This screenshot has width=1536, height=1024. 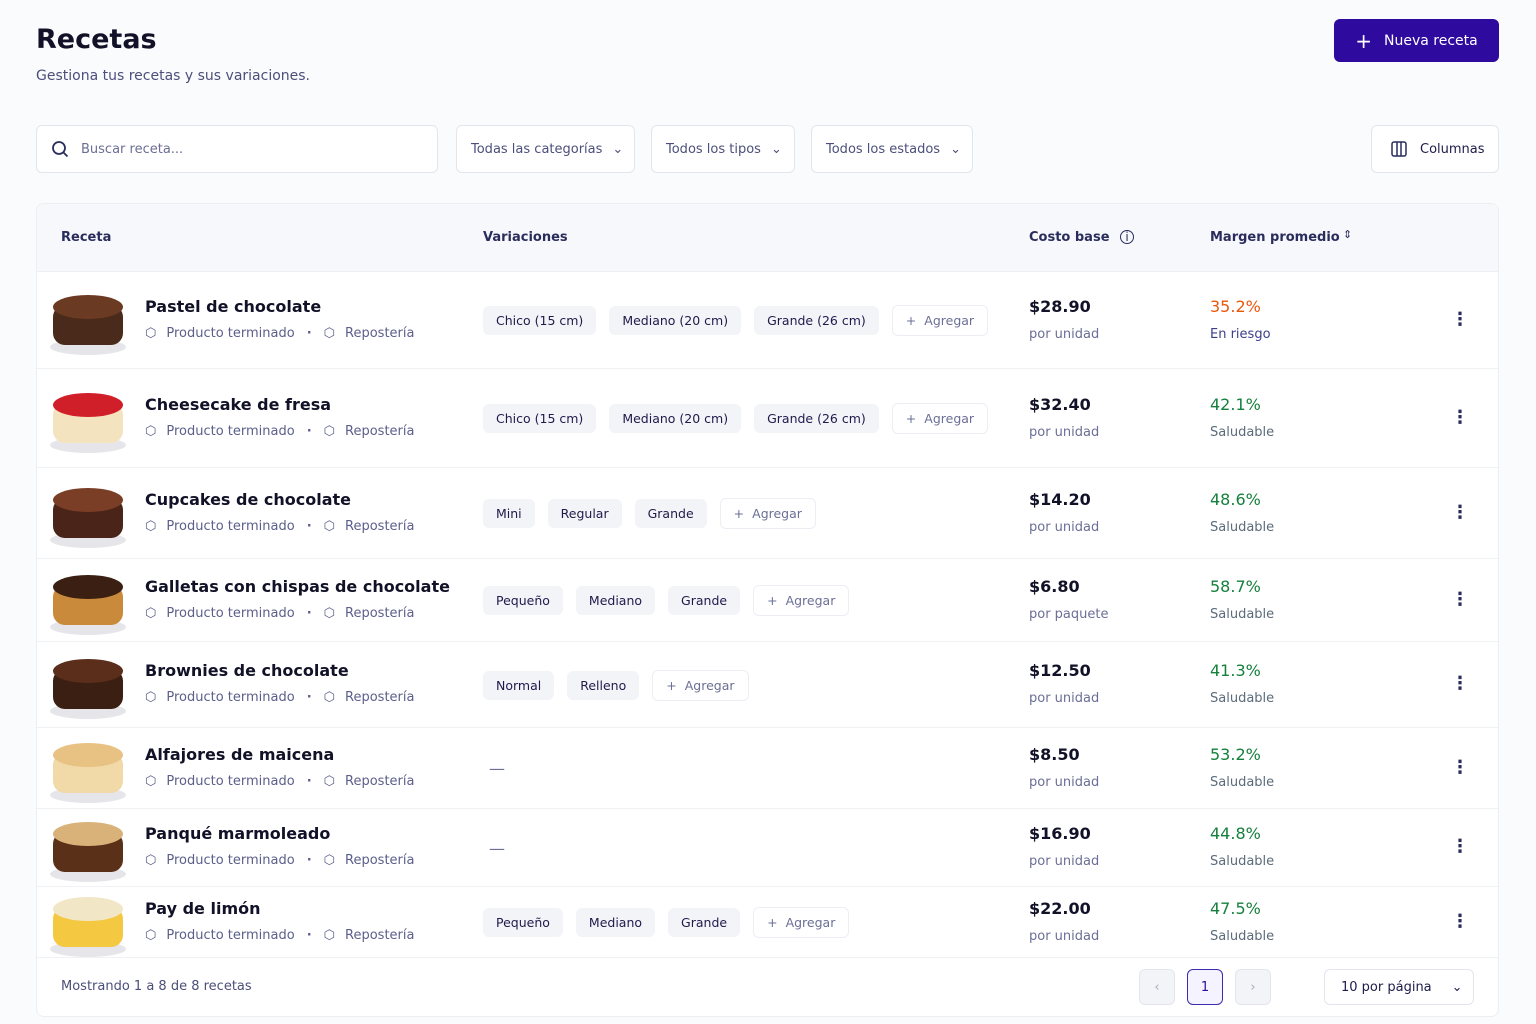 What do you see at coordinates (1060, 499) in the screenshot?
I see `cost: $14.20` at bounding box center [1060, 499].